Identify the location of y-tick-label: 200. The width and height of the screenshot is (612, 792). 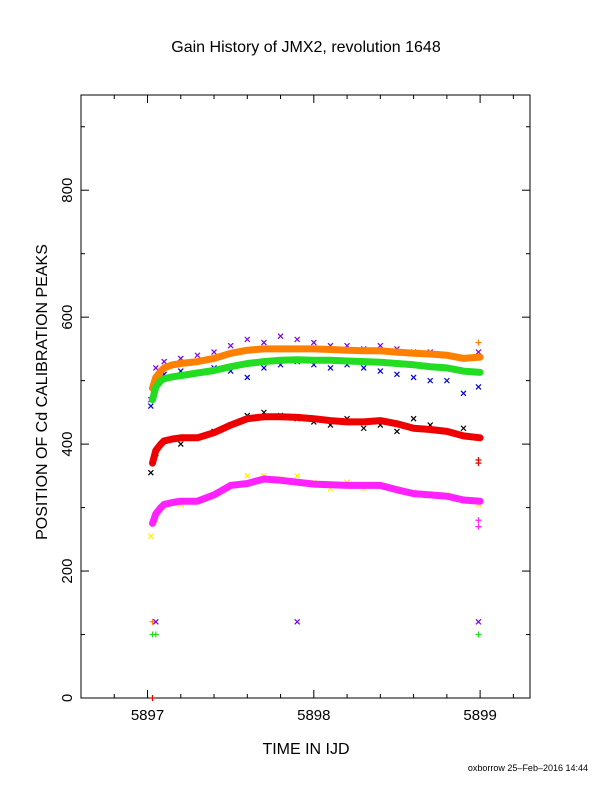
(67, 571).